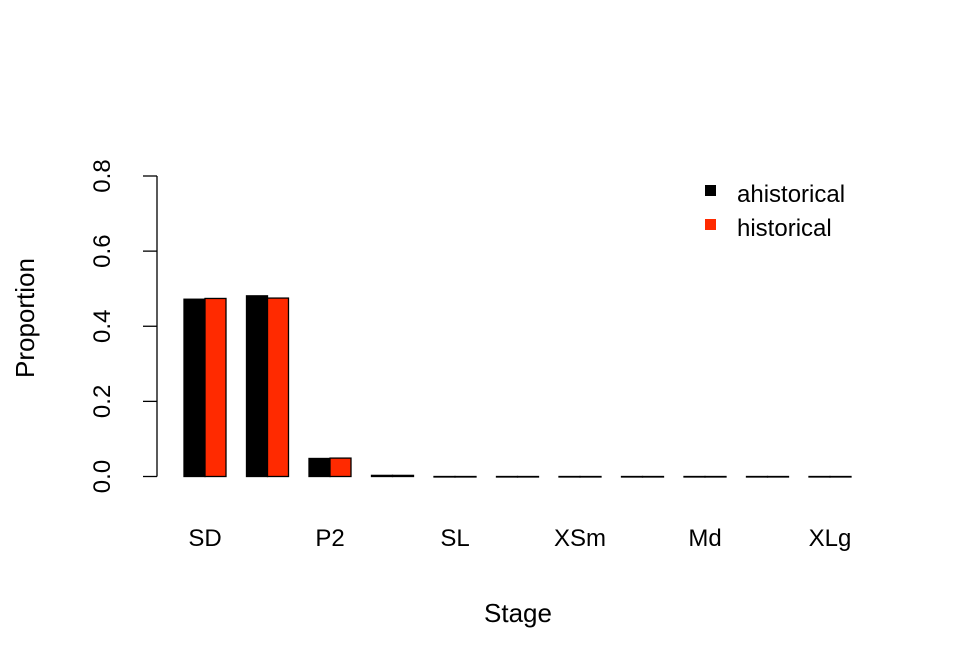 This screenshot has width=960, height=672. I want to click on y-tick-label: 0.0, so click(102, 476).